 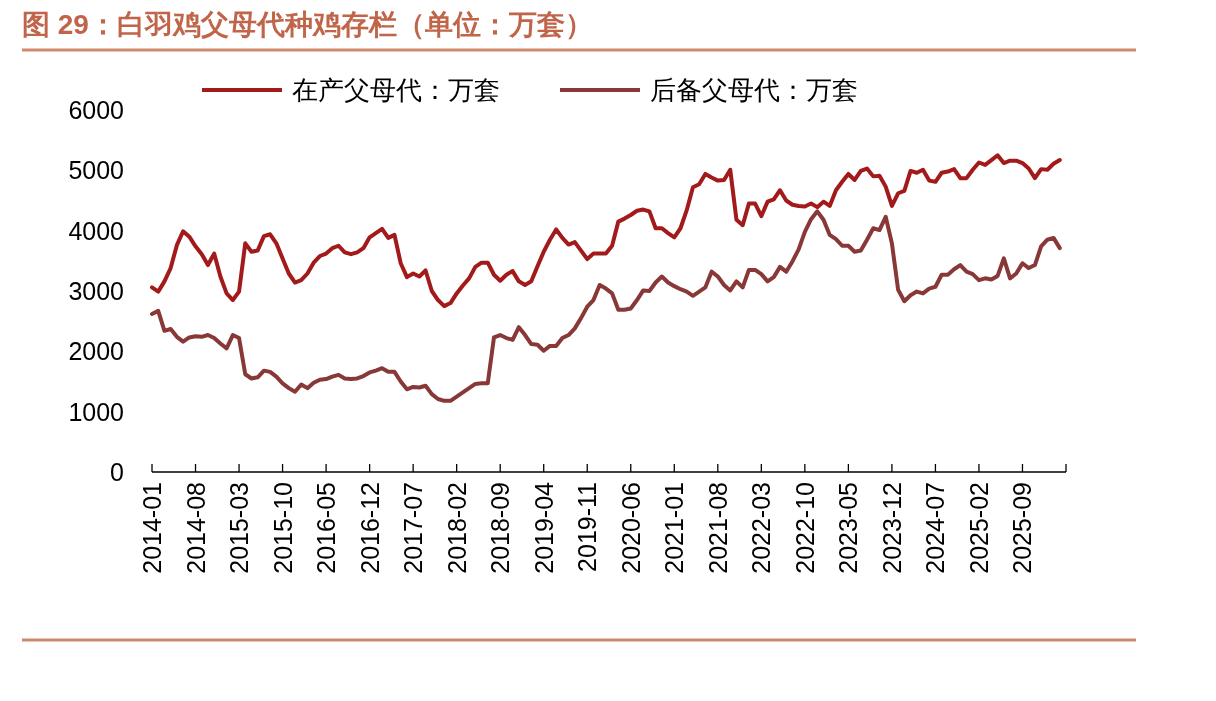 I want to click on y-tick-label: 5000, so click(x=96, y=170).